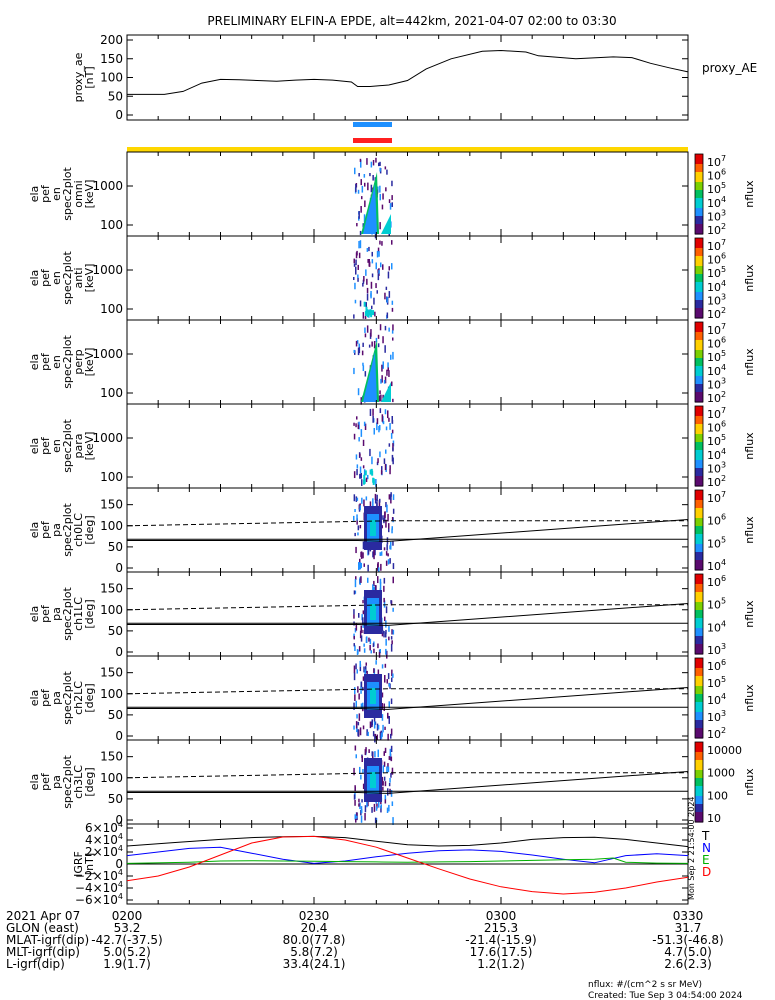 This screenshot has width=775, height=1000. Describe the element at coordinates (723, 494) in the screenshot. I see `colorbar-tick-exponent: 7` at that location.